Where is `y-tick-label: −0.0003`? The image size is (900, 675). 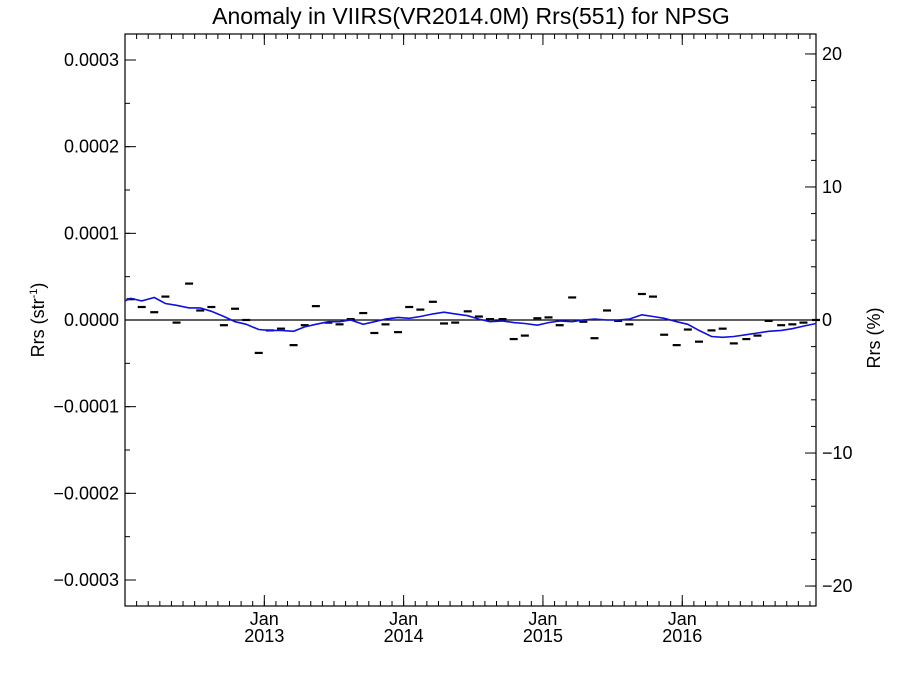 y-tick-label: −0.0003 is located at coordinates (86, 580).